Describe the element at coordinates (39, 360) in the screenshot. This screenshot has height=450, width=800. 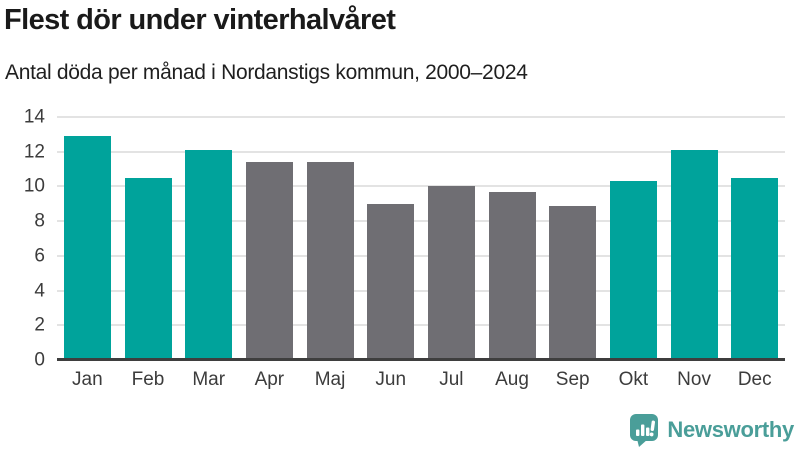
I see `y-tick-label-0: 0` at that location.